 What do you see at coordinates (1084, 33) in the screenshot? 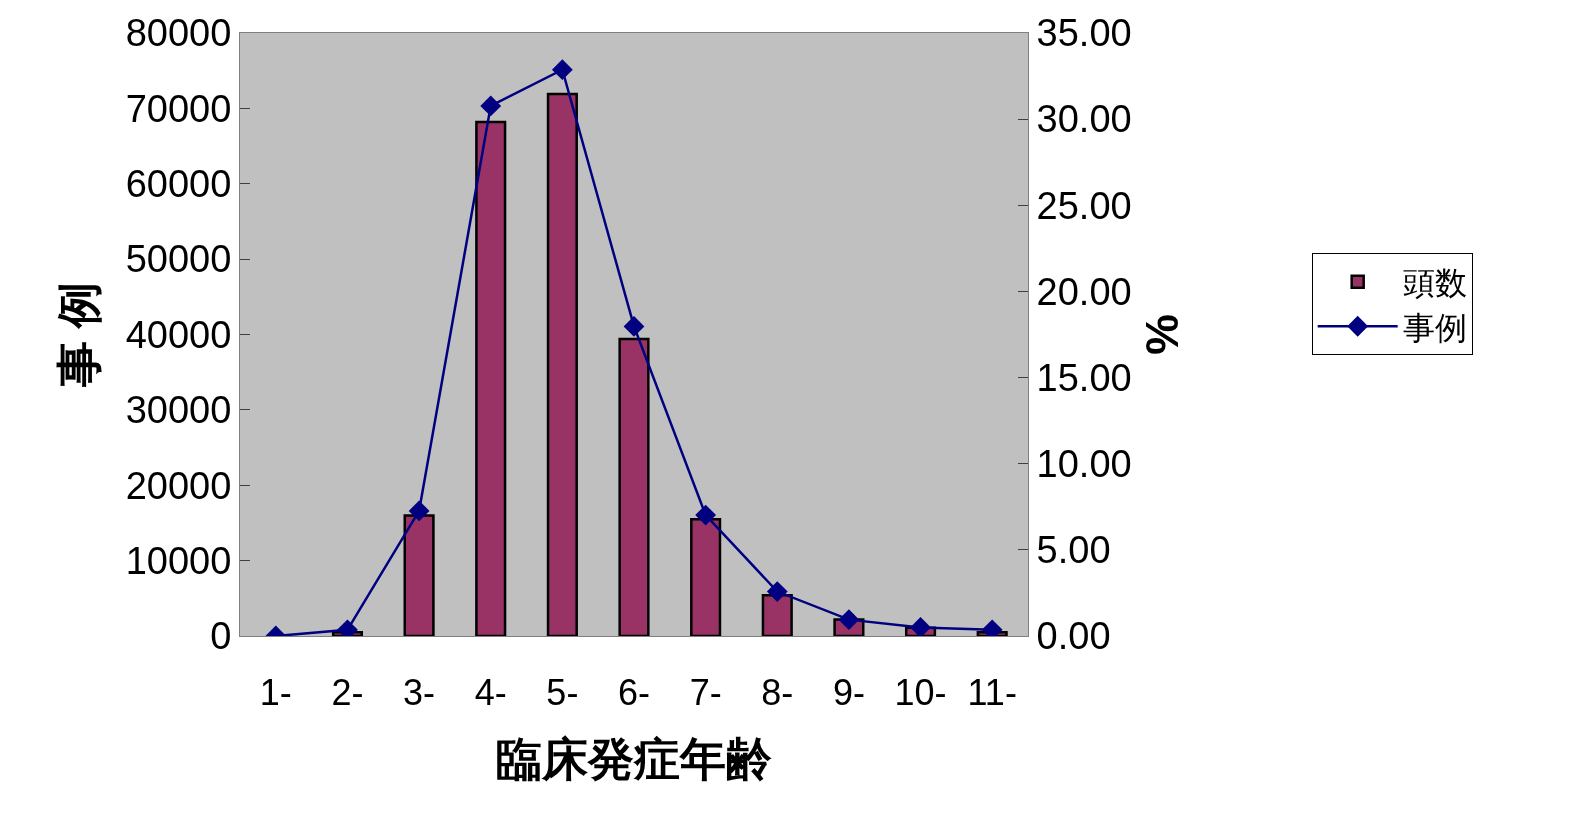
I see `y2-tick-label: 35.00` at bounding box center [1084, 33].